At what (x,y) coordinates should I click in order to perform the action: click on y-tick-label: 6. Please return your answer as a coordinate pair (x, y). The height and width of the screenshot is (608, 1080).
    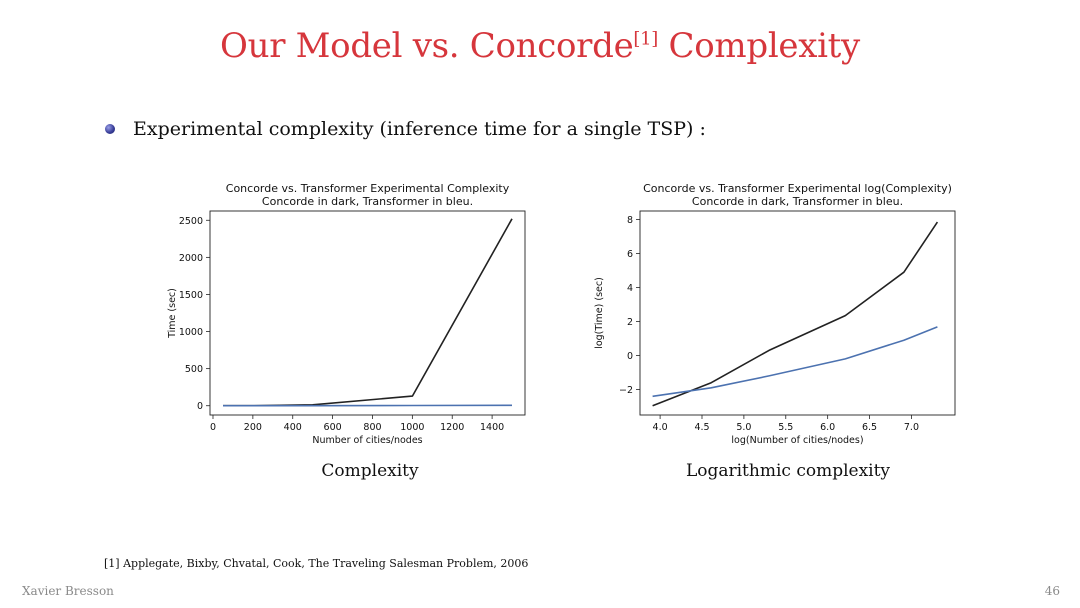
    Looking at the image, I should click on (630, 254).